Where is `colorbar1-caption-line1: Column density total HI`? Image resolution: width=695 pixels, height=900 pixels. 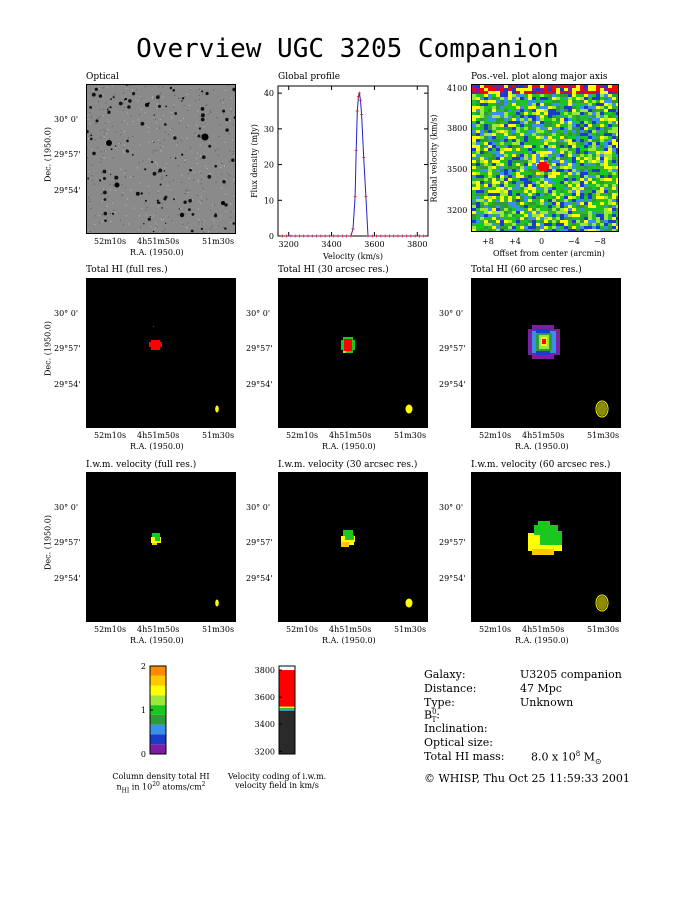 colorbar1-caption-line1: Column density total HI is located at coordinates (161, 776).